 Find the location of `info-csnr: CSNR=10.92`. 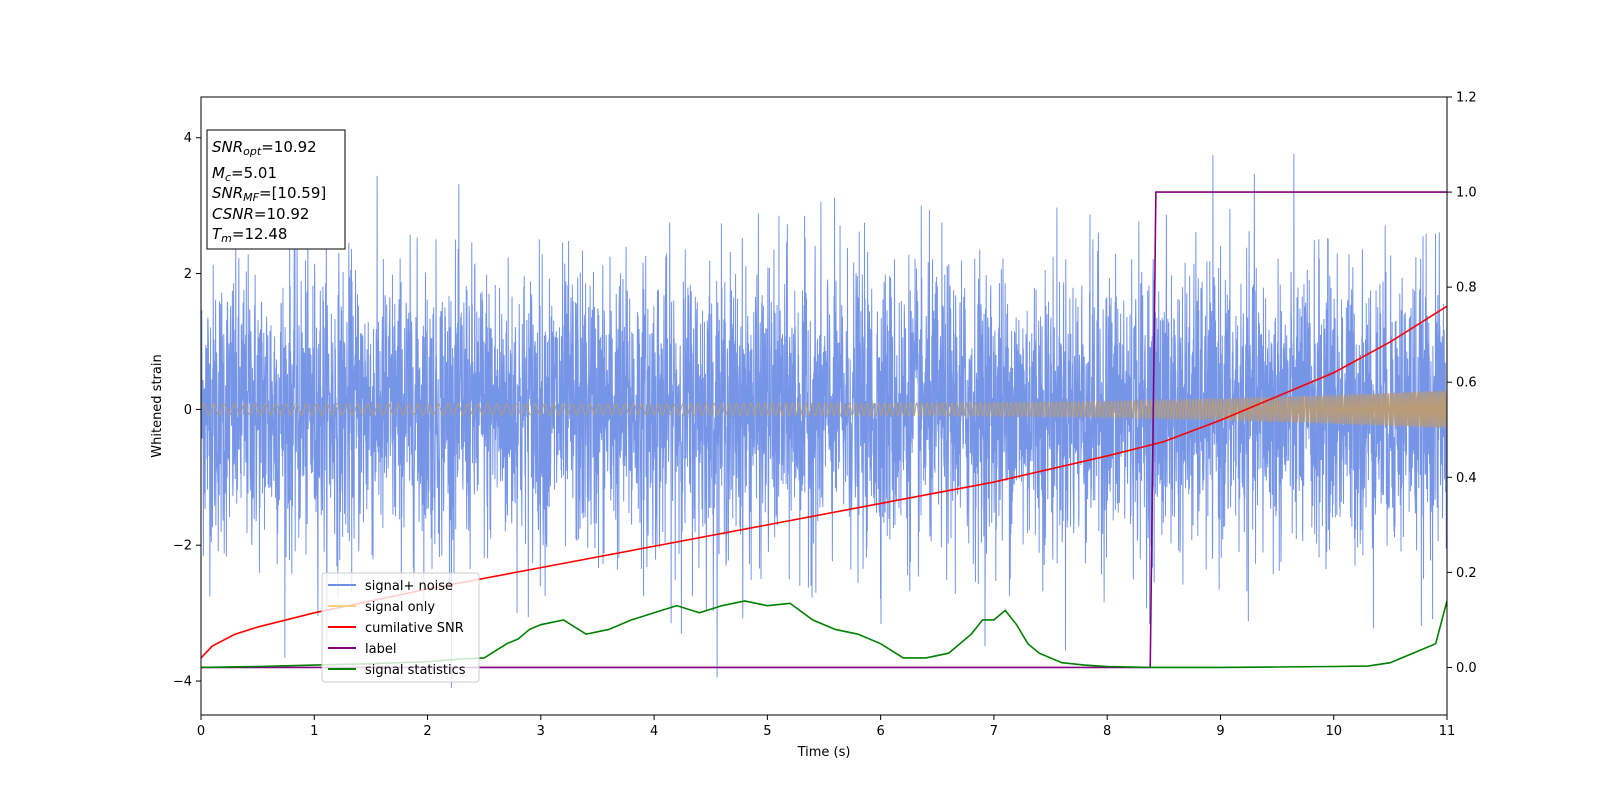

info-csnr: CSNR=10.92 is located at coordinates (260, 214).